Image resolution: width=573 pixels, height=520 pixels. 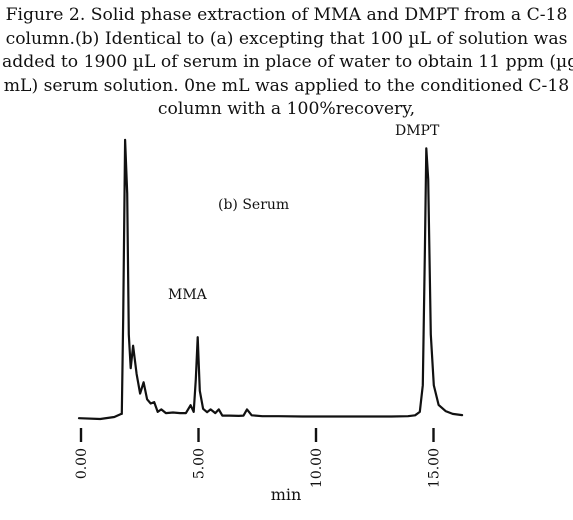 I want to click on x-tick-label: 15.00, so click(x=435, y=468).